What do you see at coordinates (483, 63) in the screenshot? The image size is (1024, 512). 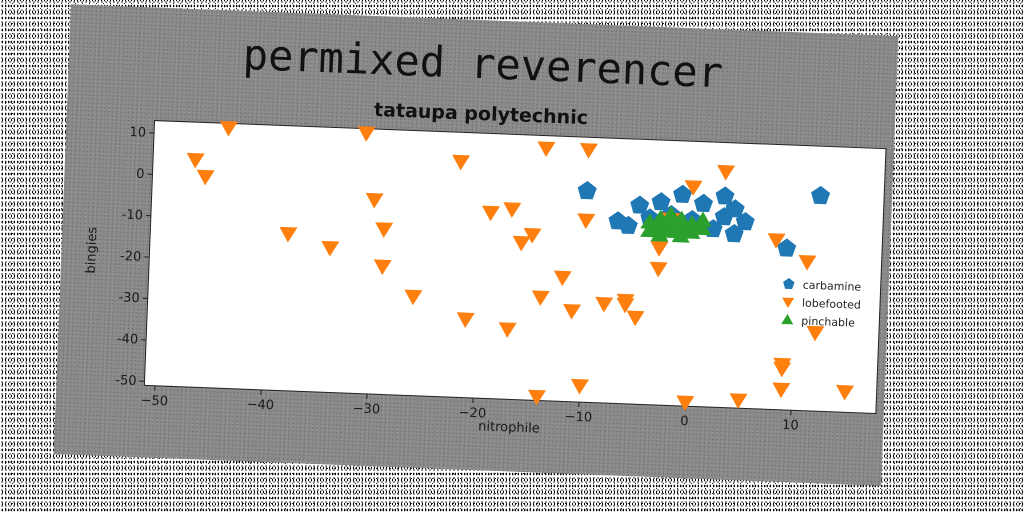 I see `chart-title: permixed reverencer` at bounding box center [483, 63].